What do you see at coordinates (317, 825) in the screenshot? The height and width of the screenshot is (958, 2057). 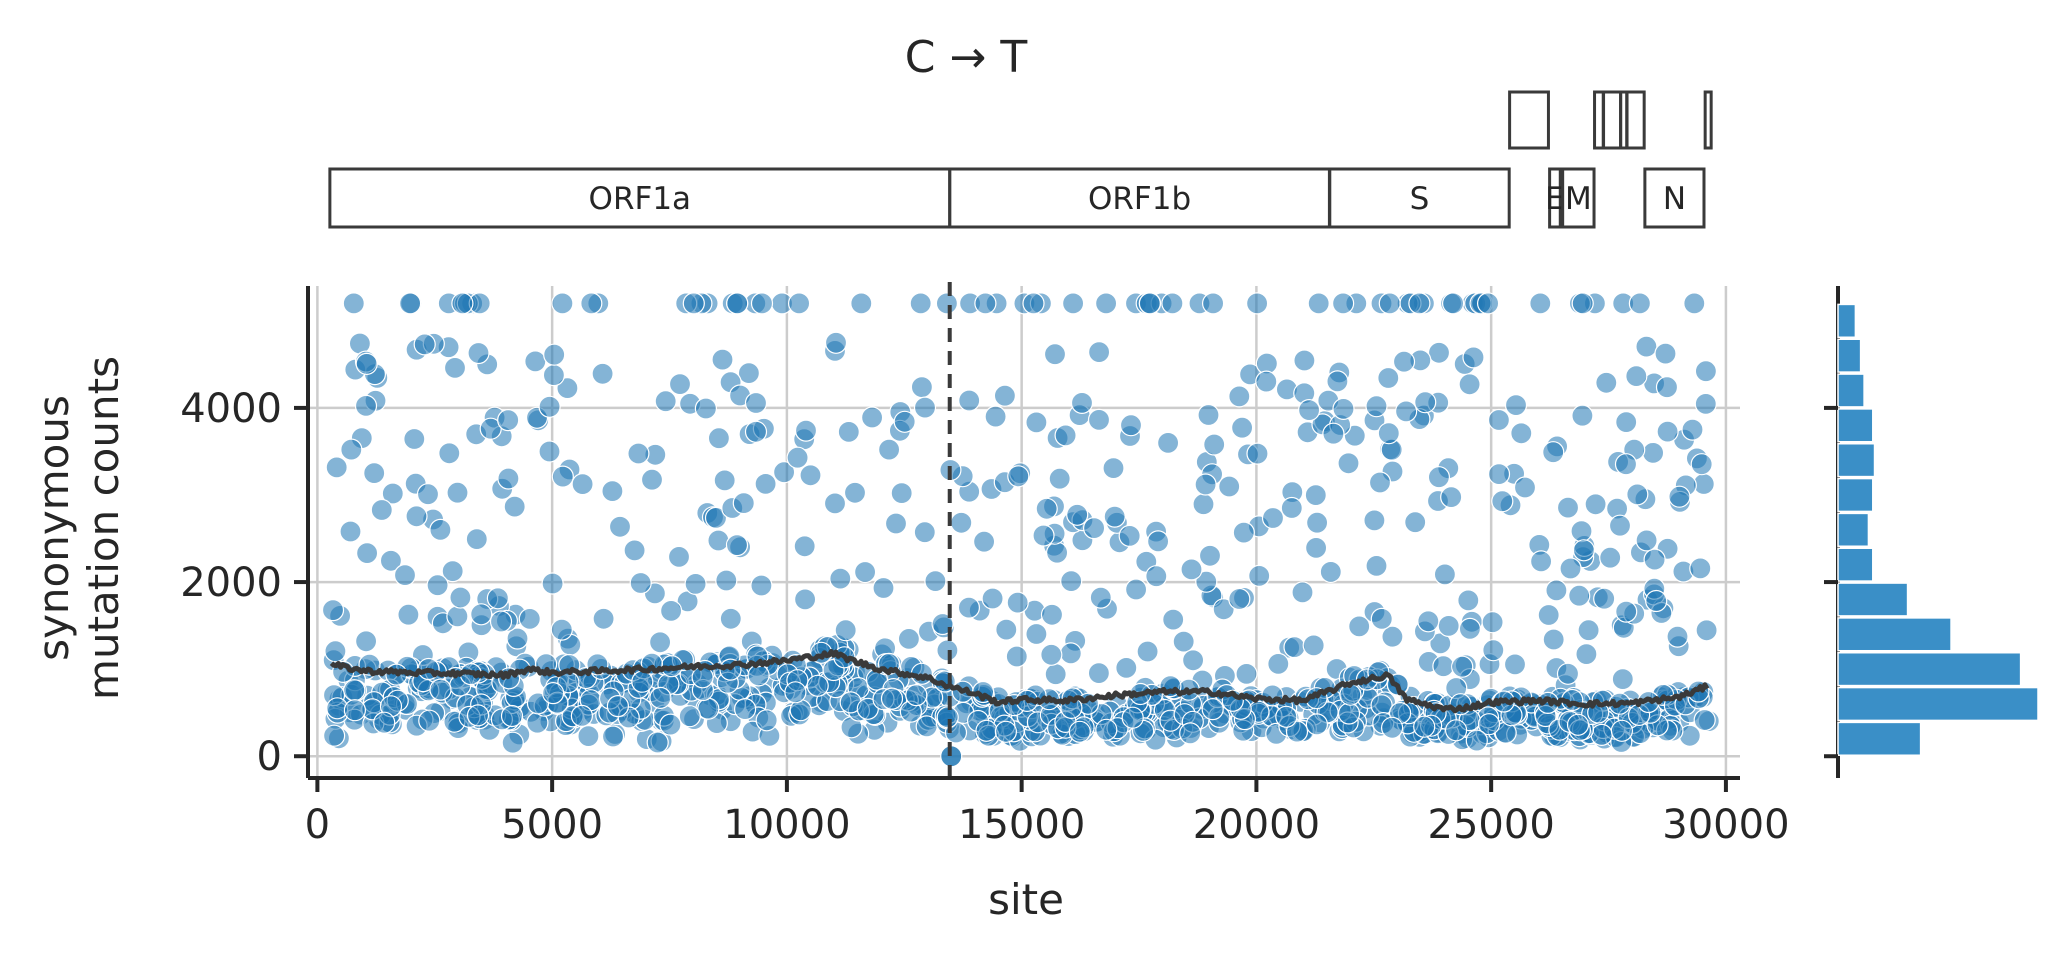 I see `x-tick-label: 0` at bounding box center [317, 825].